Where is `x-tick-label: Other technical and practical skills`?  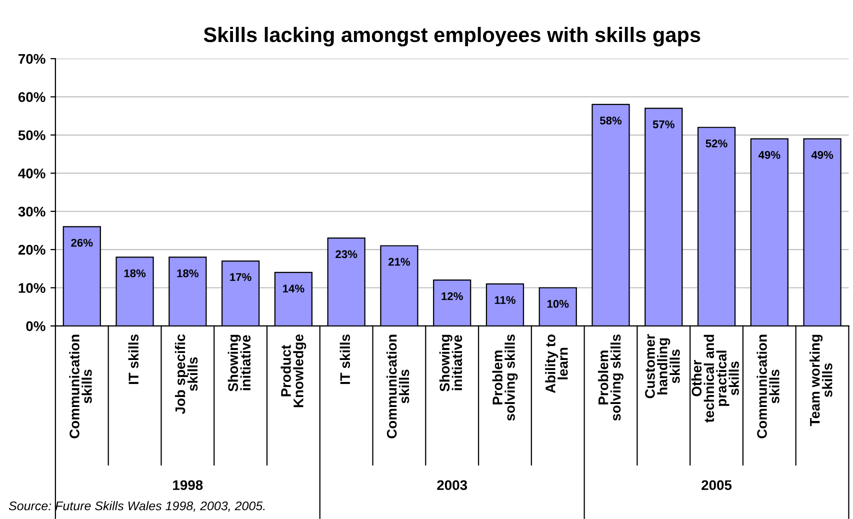
x-tick-label: Other technical and practical skills is located at coordinates (715, 378).